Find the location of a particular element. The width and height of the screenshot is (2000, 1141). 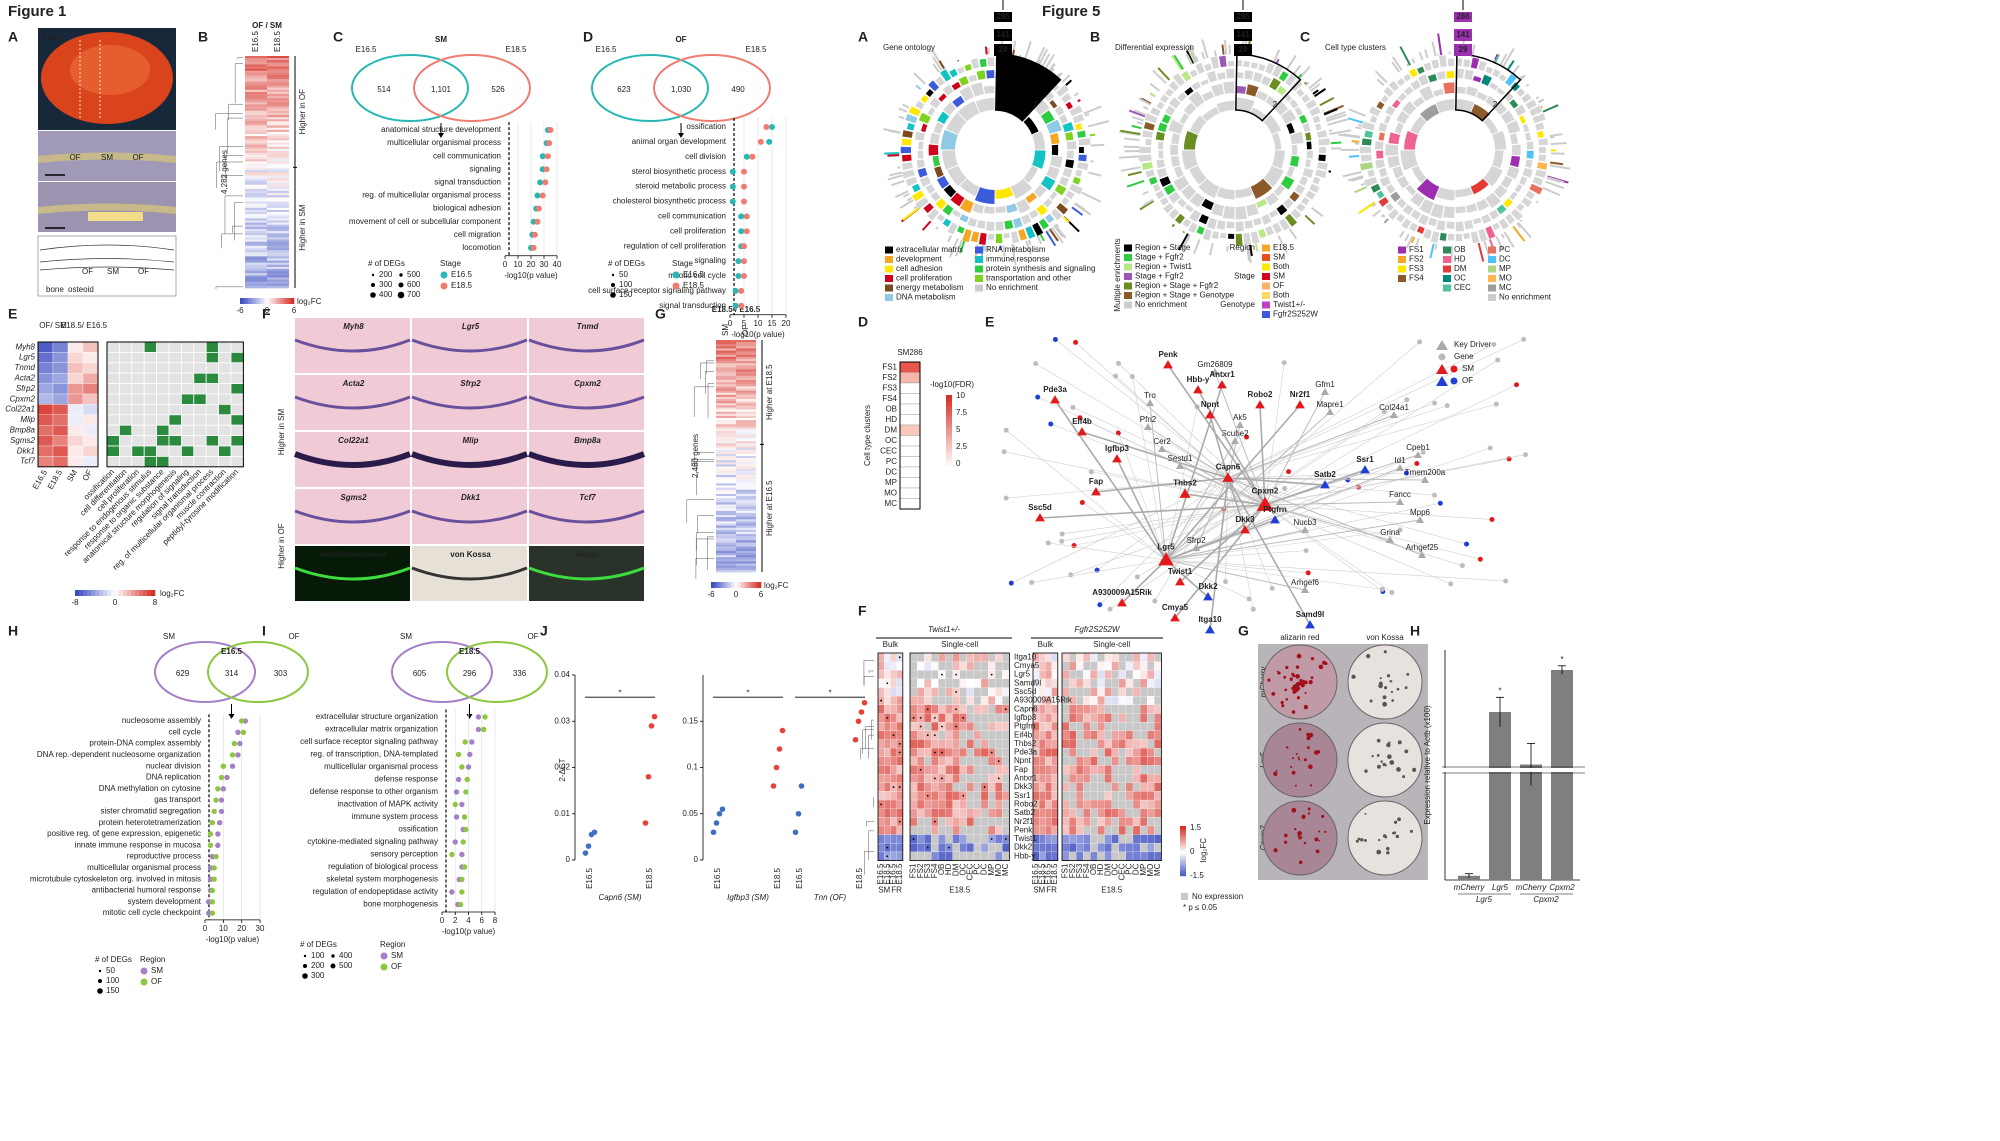

gene-node is located at coordinates (1150, 402).